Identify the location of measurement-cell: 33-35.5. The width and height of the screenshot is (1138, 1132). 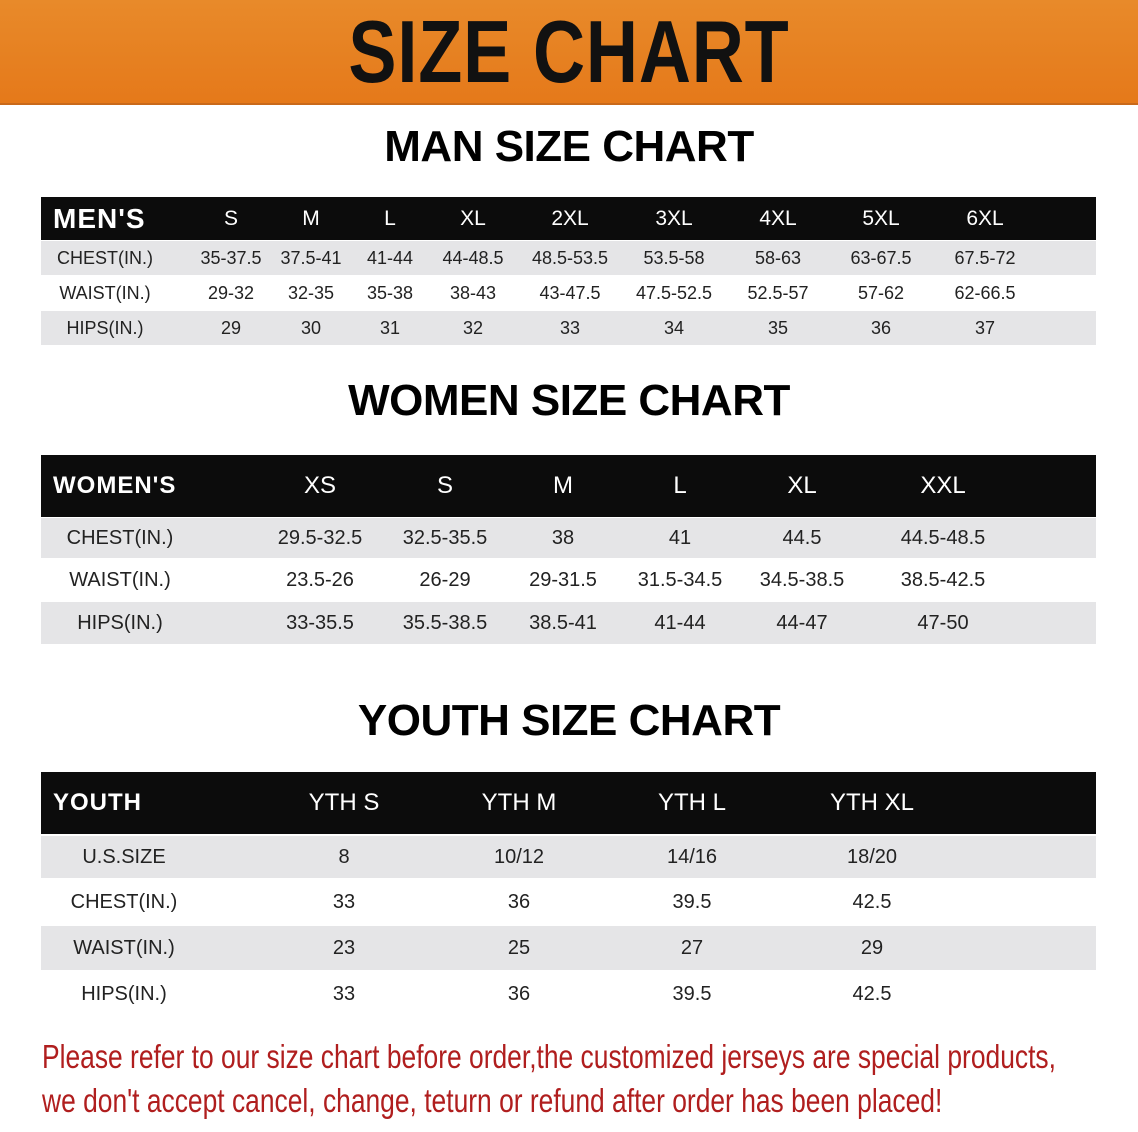
(320, 622).